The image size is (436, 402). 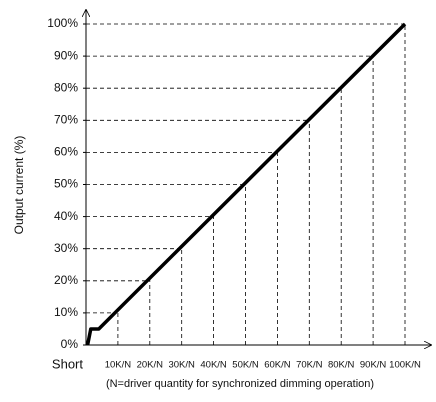 What do you see at coordinates (213, 365) in the screenshot?
I see `x-tick-label: 40K/N` at bounding box center [213, 365].